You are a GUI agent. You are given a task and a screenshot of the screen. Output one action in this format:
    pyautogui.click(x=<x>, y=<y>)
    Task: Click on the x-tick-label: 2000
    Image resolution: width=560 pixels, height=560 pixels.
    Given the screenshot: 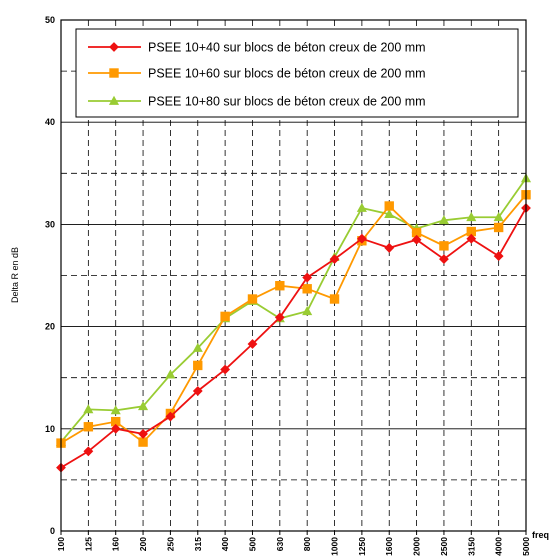 What is the action you would take?
    pyautogui.click(x=417, y=546)
    